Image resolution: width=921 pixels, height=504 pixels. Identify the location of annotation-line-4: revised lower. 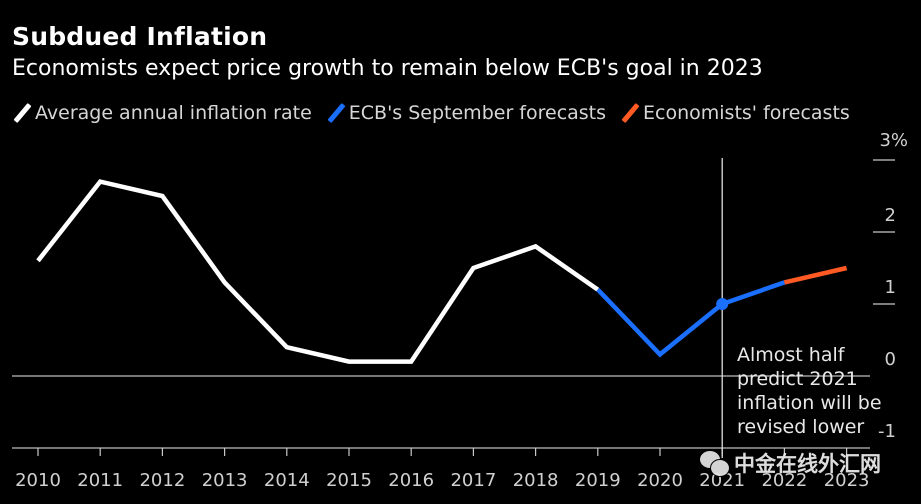
(800, 427).